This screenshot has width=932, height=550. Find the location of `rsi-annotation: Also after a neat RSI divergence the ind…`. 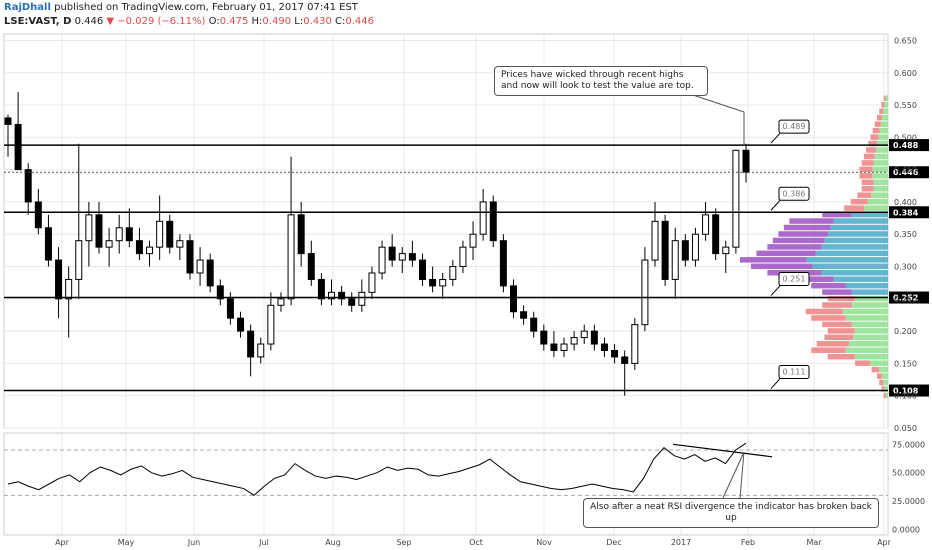

rsi-annotation: Also after a neat RSI divergence the ind… is located at coordinates (731, 513).